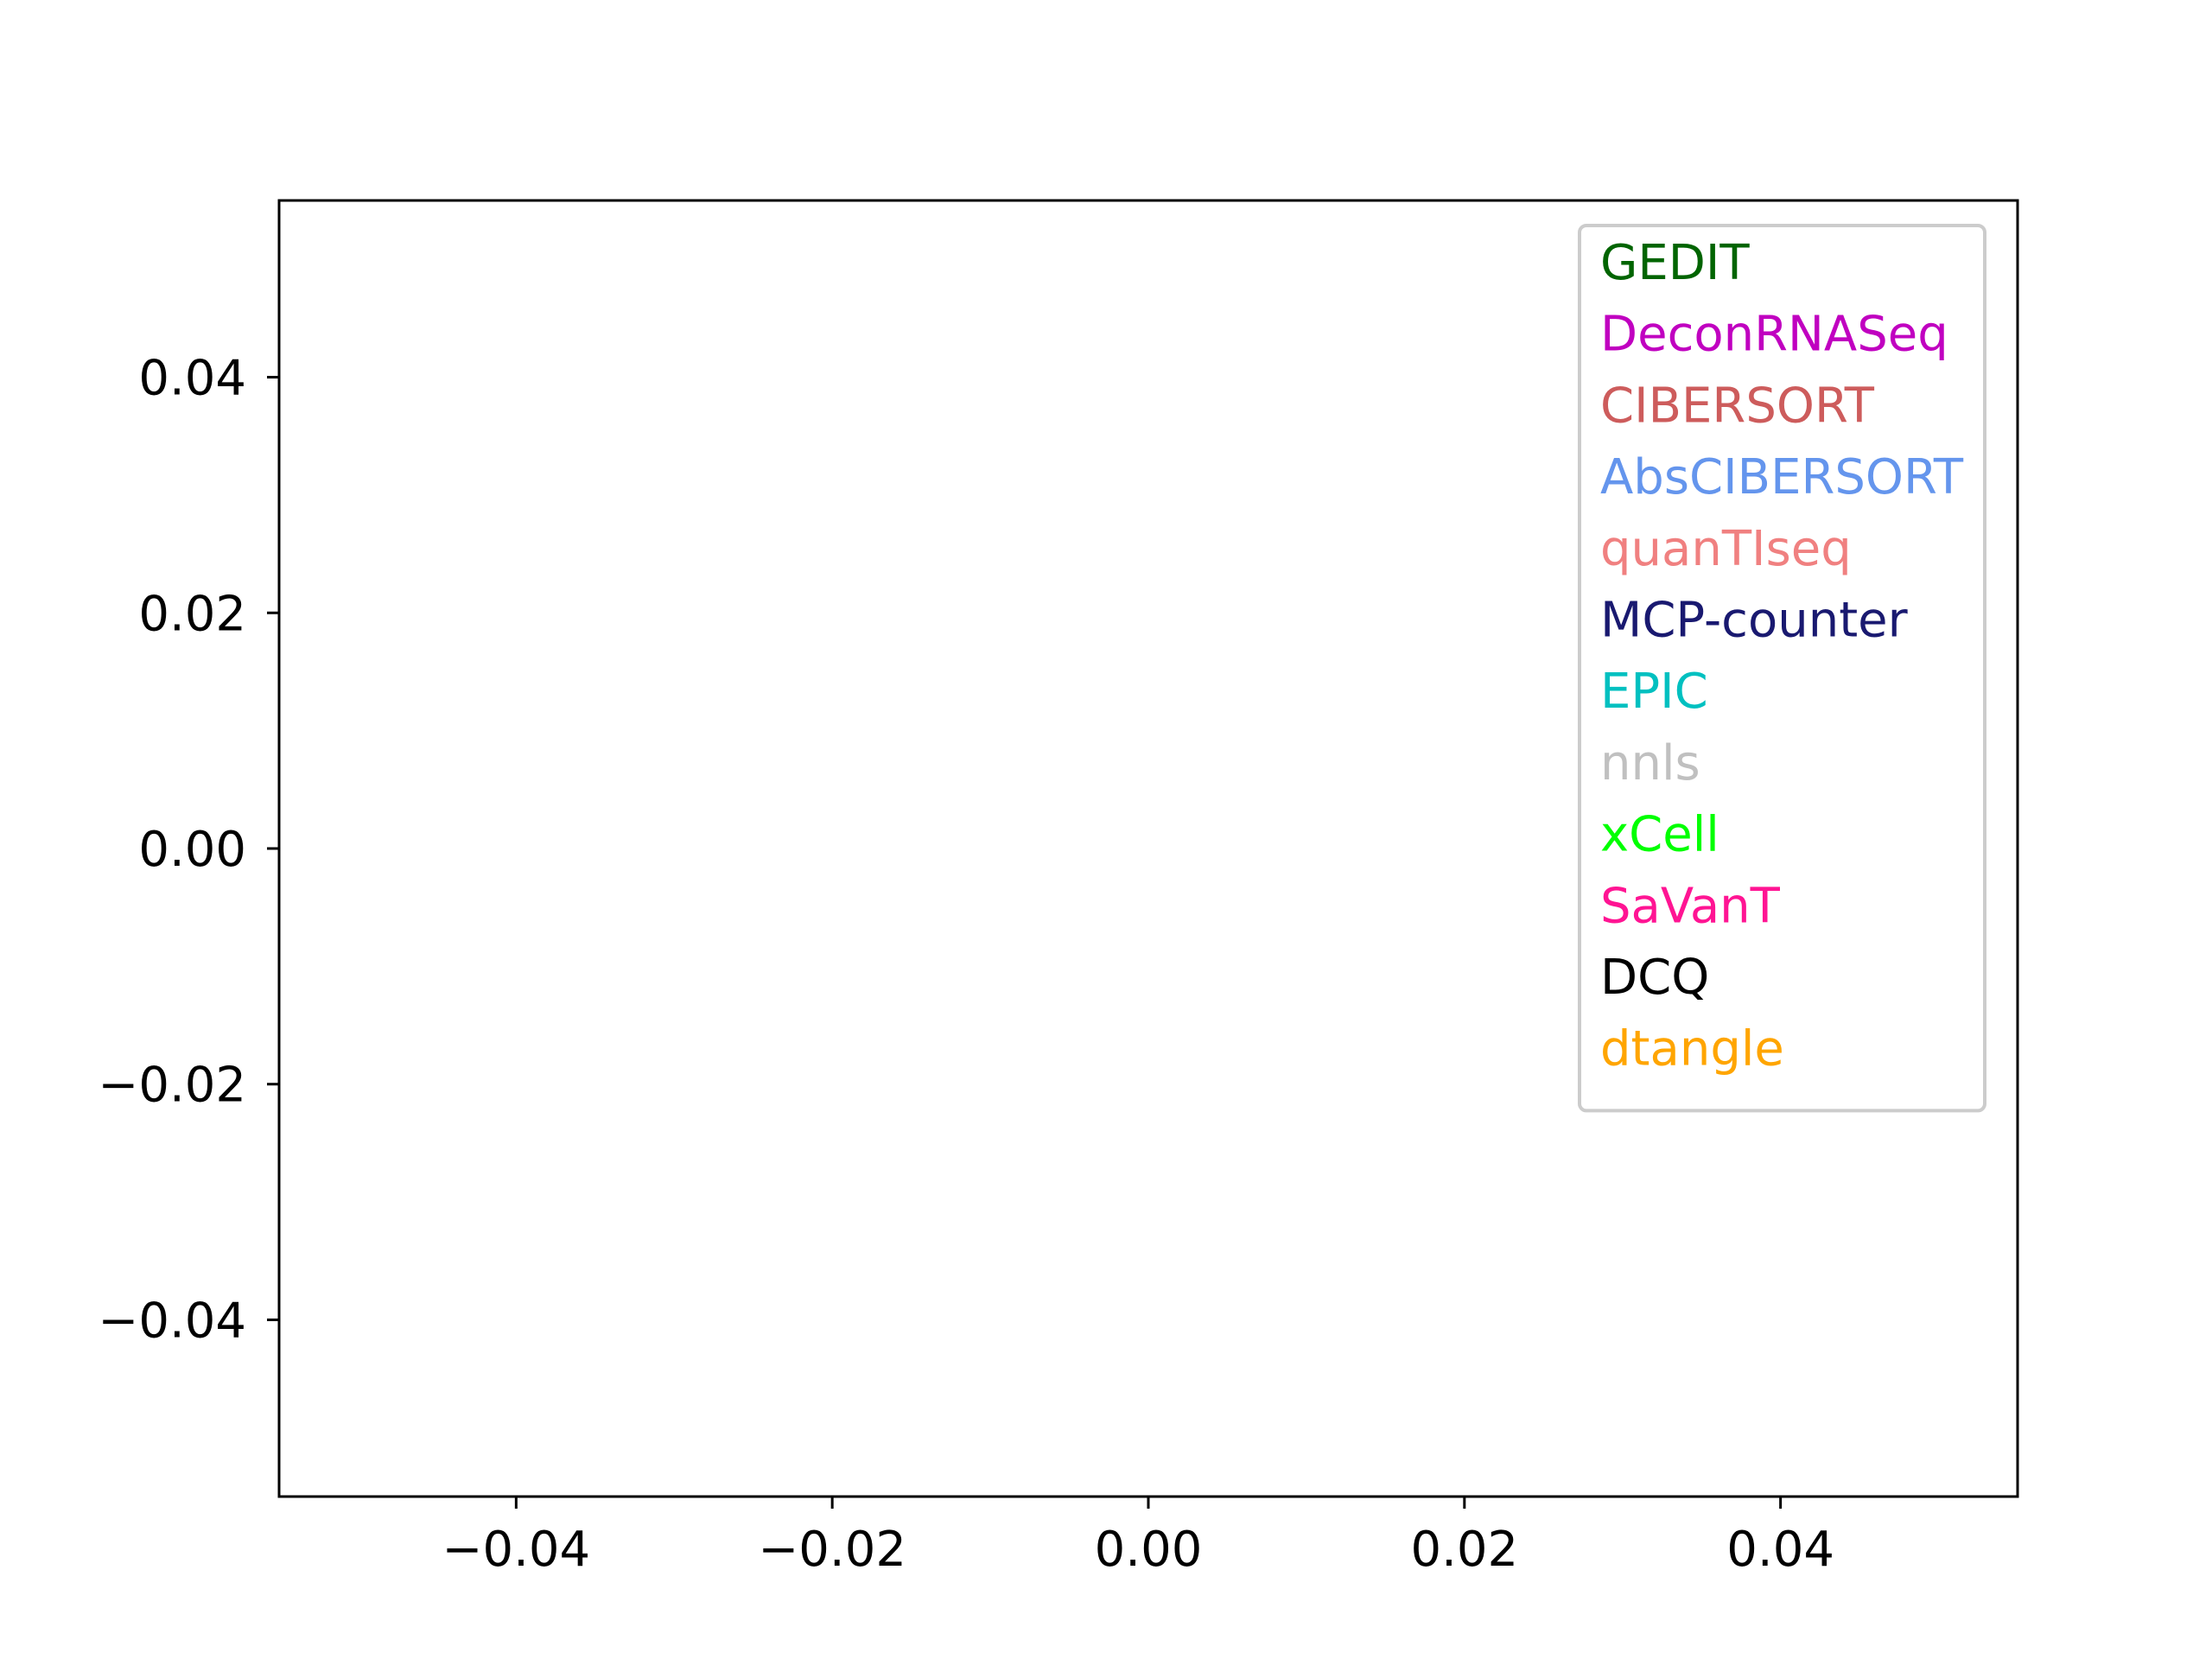 This screenshot has width=2212, height=1659. Describe the element at coordinates (1782, 477) in the screenshot. I see `legend-entry: AbsCIBERSORT` at that location.